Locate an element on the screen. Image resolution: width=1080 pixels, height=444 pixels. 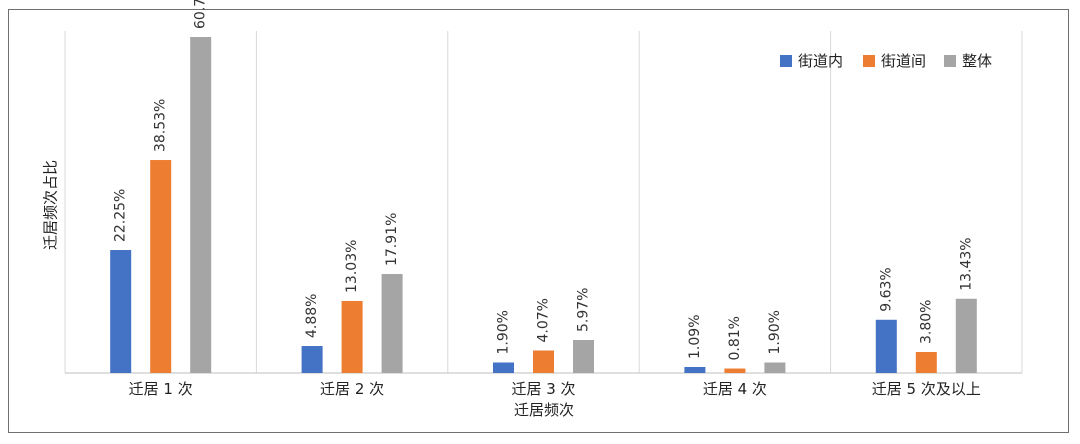
data-label: 17.91% is located at coordinates (392, 239).